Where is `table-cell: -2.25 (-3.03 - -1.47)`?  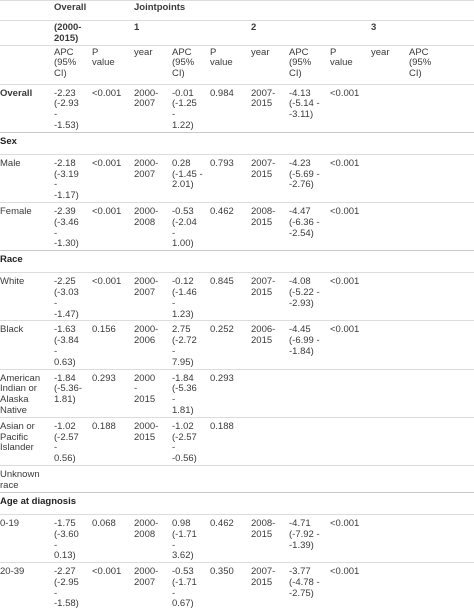 table-cell: -2.25 (-3.03 - -1.47) is located at coordinates (73, 296).